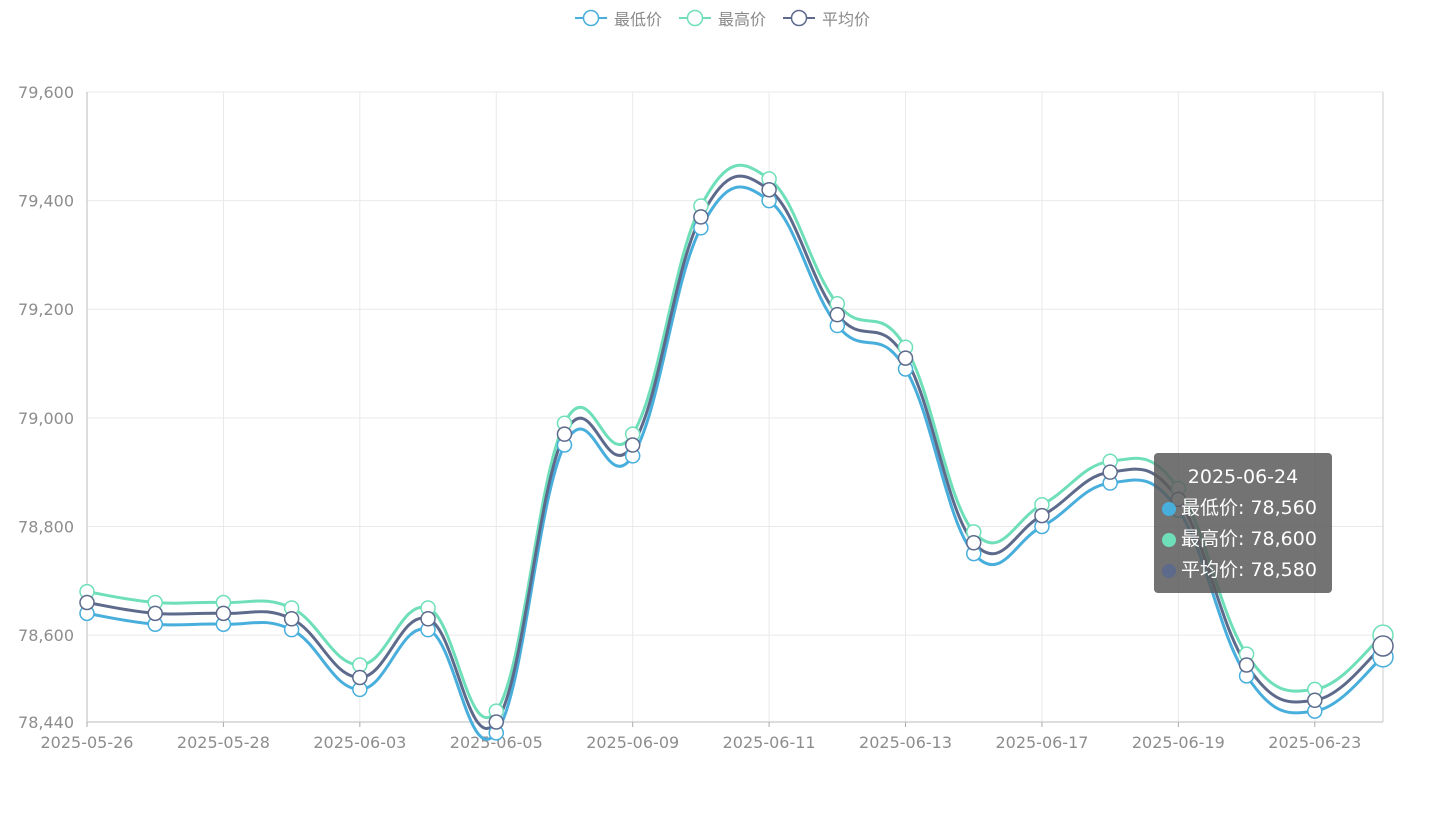 The width and height of the screenshot is (1444, 813). What do you see at coordinates (46, 92) in the screenshot?
I see `y-tick-label: 79,600` at bounding box center [46, 92].